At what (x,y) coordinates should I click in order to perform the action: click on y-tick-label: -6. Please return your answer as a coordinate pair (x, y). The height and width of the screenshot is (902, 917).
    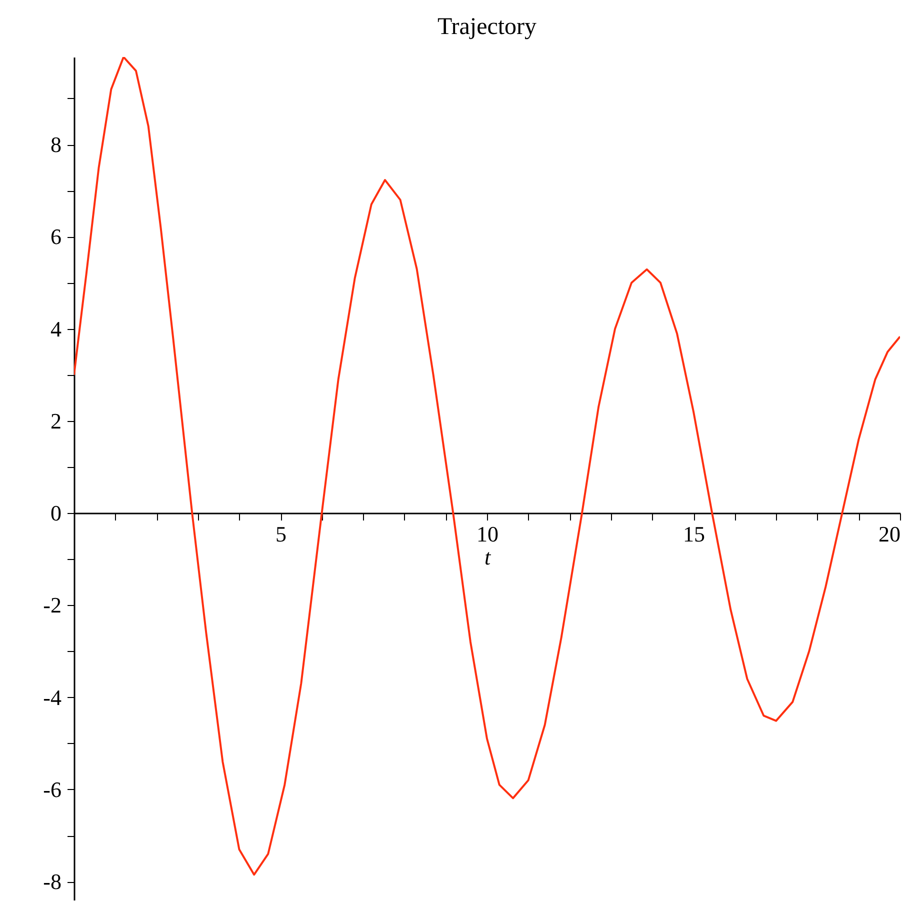
    Looking at the image, I should click on (52, 789).